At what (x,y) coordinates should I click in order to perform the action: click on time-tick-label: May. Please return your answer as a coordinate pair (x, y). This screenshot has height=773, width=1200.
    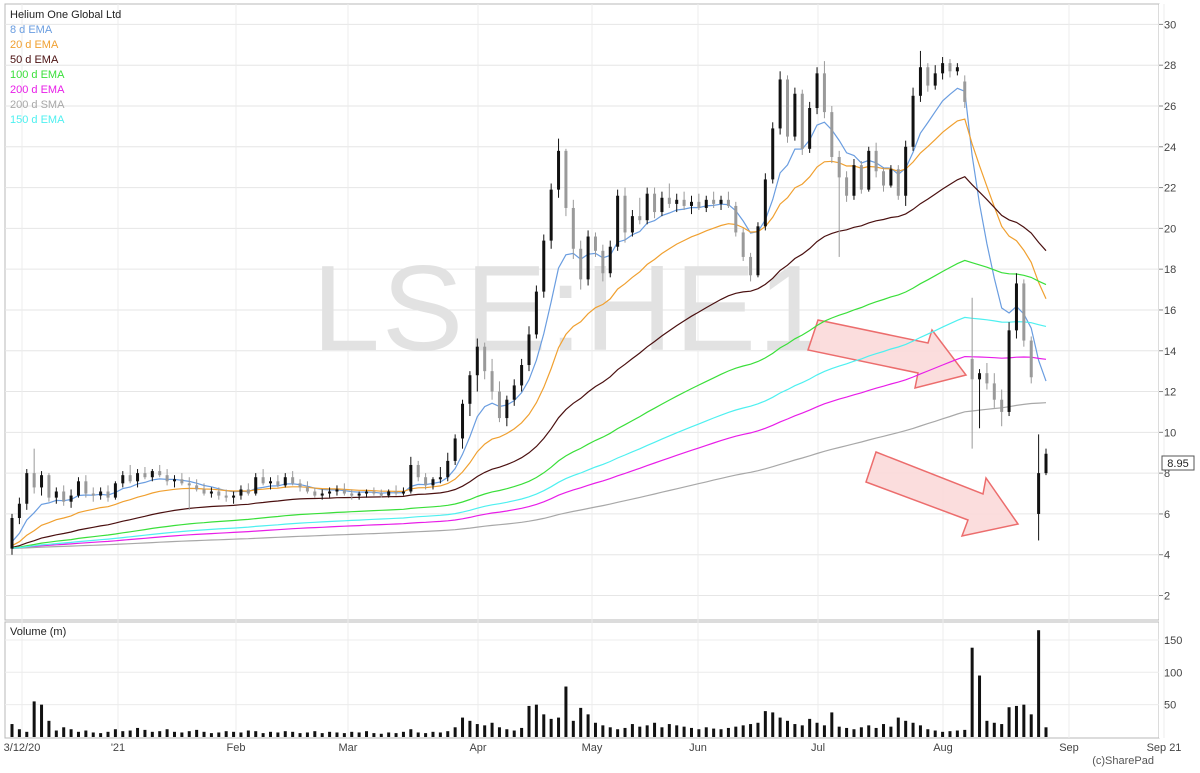
    Looking at the image, I should click on (592, 748).